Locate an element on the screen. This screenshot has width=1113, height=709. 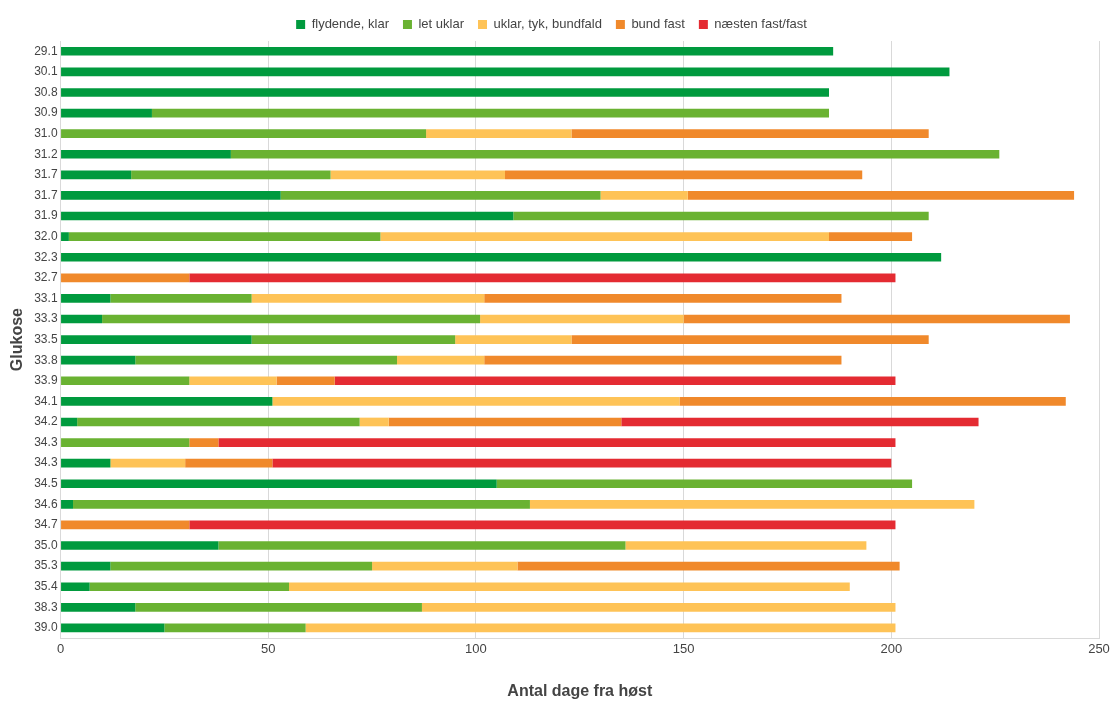
y-tick-label: 35.3 is located at coordinates (46, 565).